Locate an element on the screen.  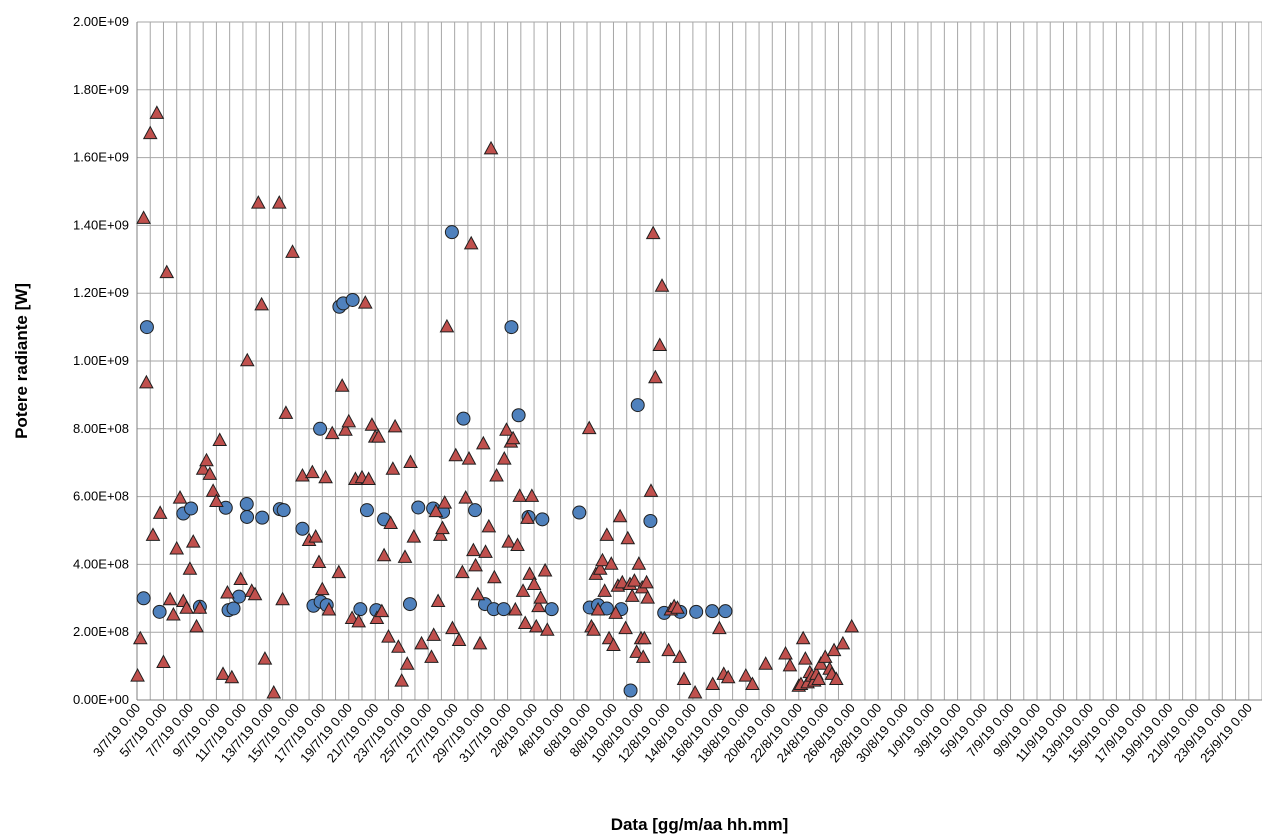
y-tick-label: 1.80E+09 is located at coordinates (101, 89).